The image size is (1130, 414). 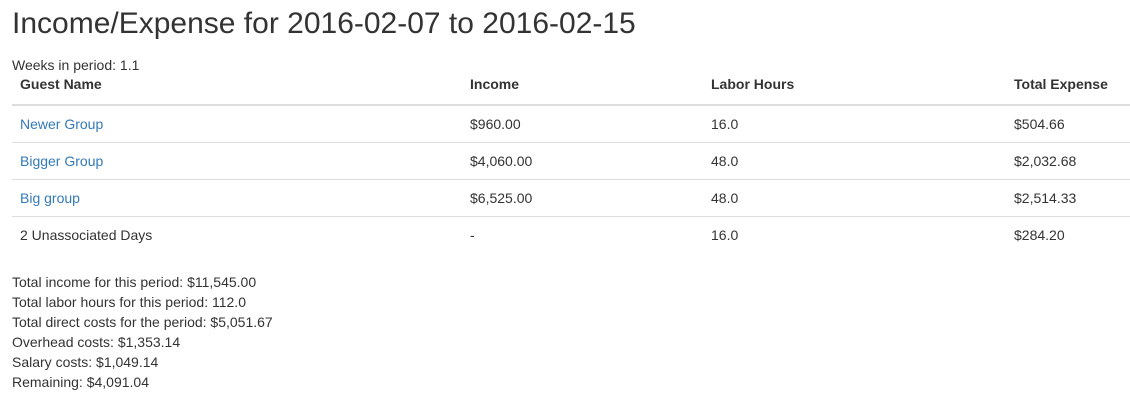 I want to click on header-guest-name: Guest Name, so click(x=237, y=90).